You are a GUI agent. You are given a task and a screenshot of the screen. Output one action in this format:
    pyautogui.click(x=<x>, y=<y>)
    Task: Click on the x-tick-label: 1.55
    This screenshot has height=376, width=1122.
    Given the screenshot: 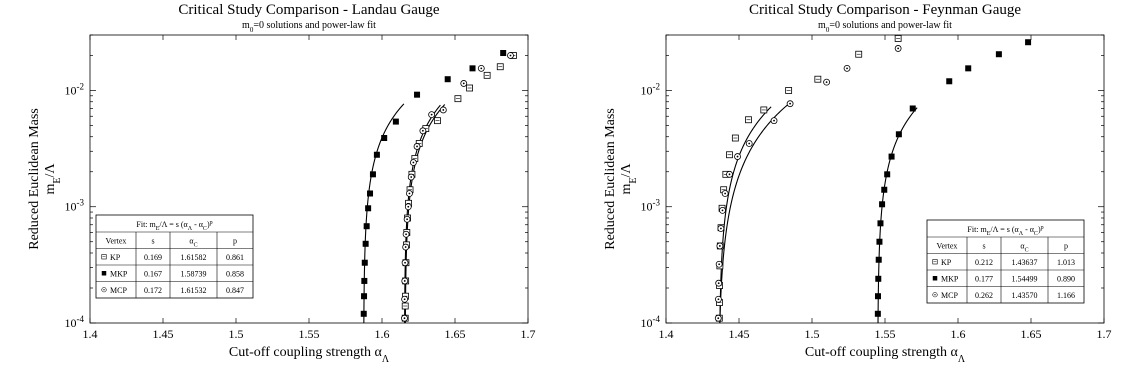 What is the action you would take?
    pyautogui.click(x=885, y=334)
    